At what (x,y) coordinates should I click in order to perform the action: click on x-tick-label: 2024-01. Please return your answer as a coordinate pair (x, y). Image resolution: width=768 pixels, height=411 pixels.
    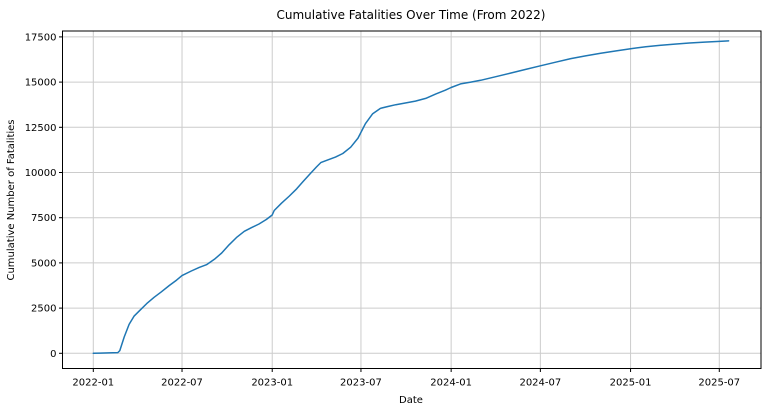
    Looking at the image, I should click on (451, 383).